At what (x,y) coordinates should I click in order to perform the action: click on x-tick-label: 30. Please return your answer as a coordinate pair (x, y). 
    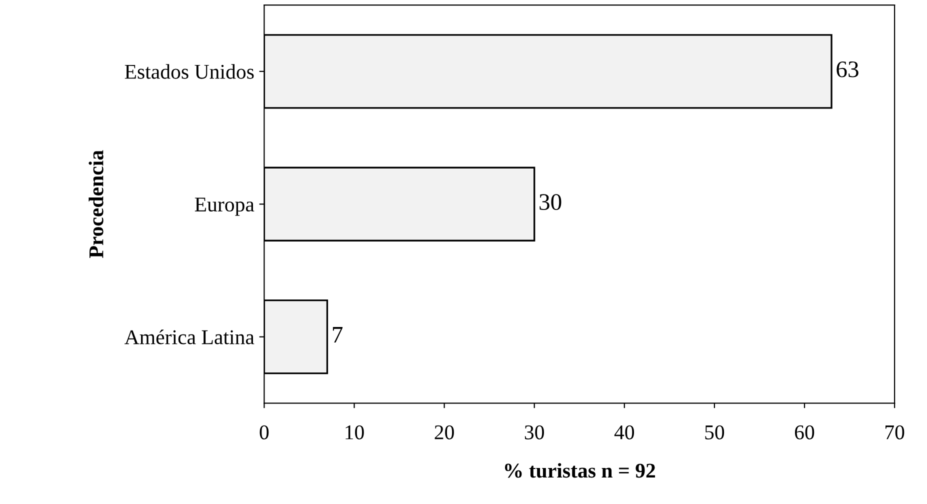
    Looking at the image, I should click on (534, 432).